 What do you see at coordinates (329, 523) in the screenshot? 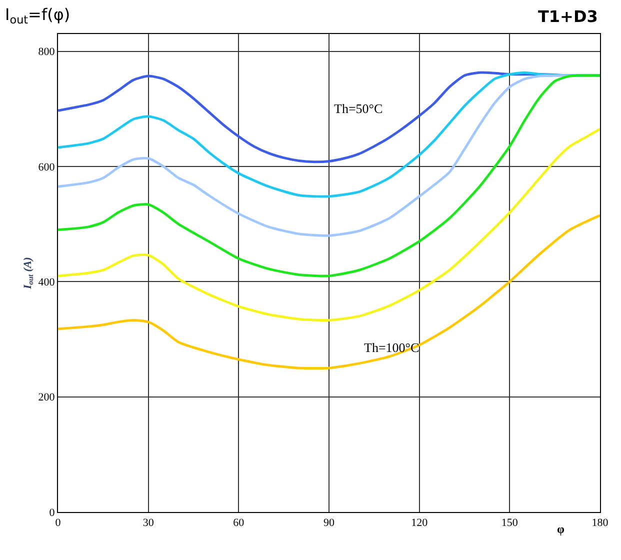
I see `x-tick-label: 90` at bounding box center [329, 523].